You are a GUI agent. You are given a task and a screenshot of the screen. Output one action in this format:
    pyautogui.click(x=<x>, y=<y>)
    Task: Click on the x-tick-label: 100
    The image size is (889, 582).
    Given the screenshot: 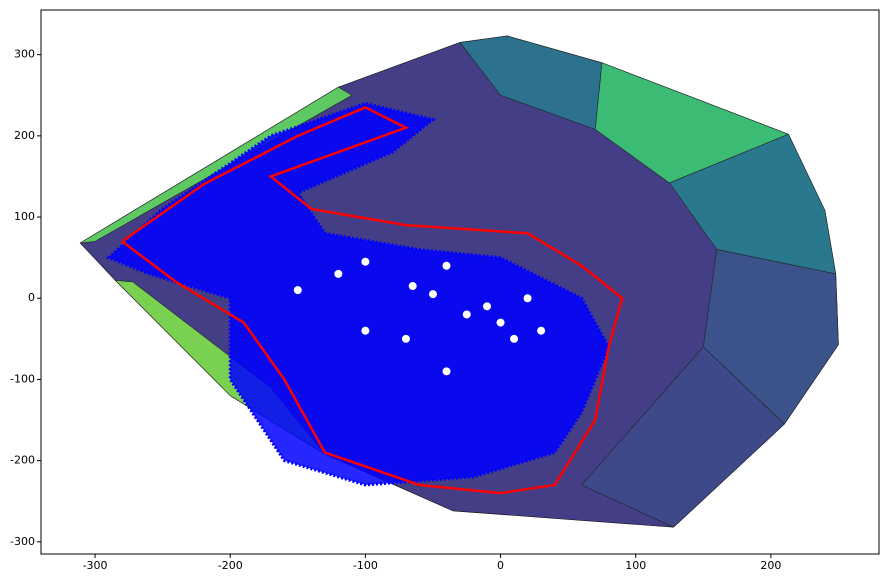 What is the action you would take?
    pyautogui.click(x=635, y=565)
    